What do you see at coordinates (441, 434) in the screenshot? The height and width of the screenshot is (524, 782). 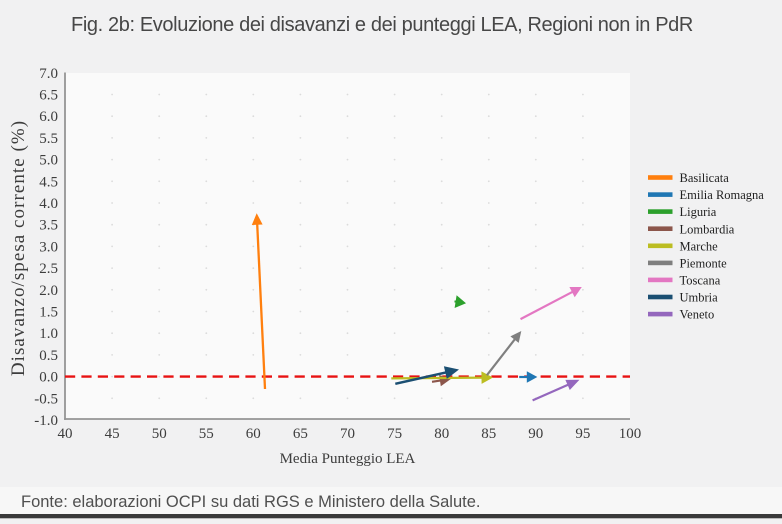 I see `svg-text: 80` at bounding box center [441, 434].